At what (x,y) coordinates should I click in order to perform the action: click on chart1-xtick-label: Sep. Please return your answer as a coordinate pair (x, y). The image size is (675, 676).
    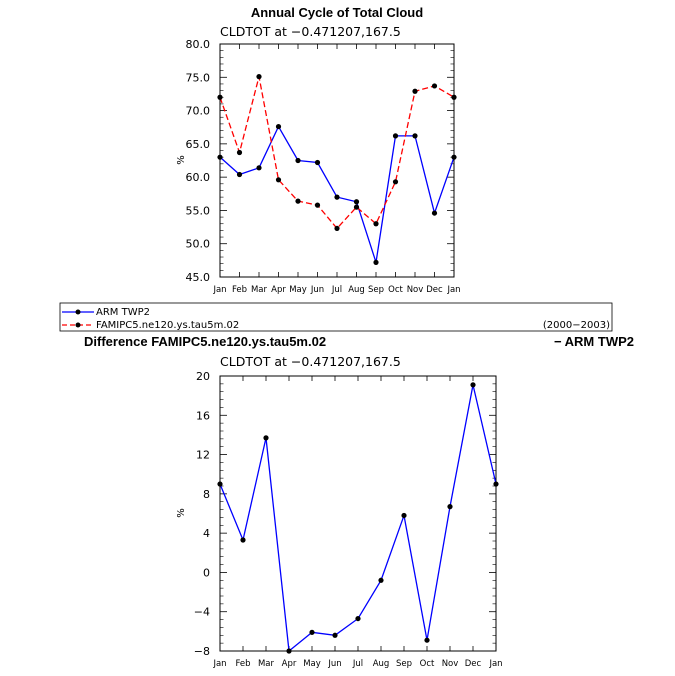
    Looking at the image, I should click on (376, 290).